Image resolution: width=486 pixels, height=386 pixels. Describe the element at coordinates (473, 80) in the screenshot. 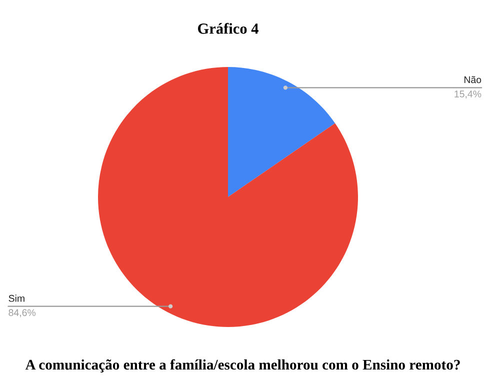

I see `slice-label: Não` at that location.